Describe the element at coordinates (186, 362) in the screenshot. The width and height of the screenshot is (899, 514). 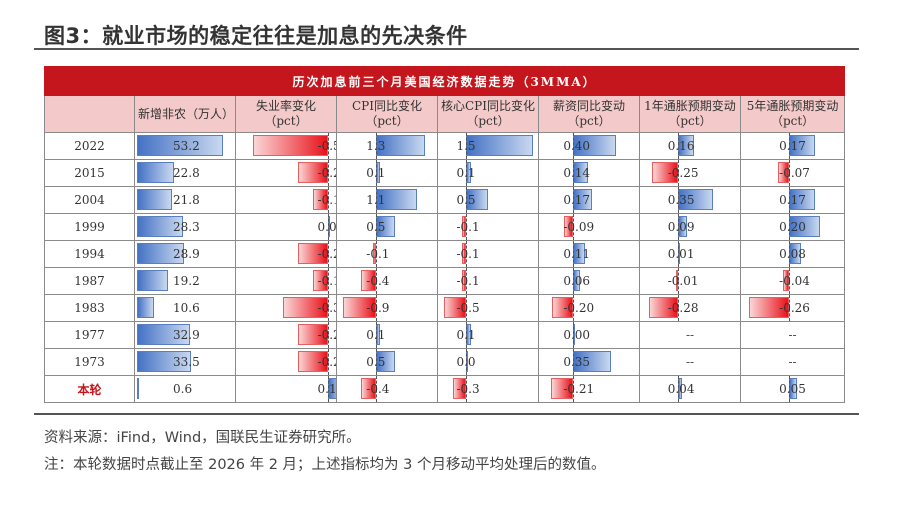
I see `cell-value: 33.5` at that location.